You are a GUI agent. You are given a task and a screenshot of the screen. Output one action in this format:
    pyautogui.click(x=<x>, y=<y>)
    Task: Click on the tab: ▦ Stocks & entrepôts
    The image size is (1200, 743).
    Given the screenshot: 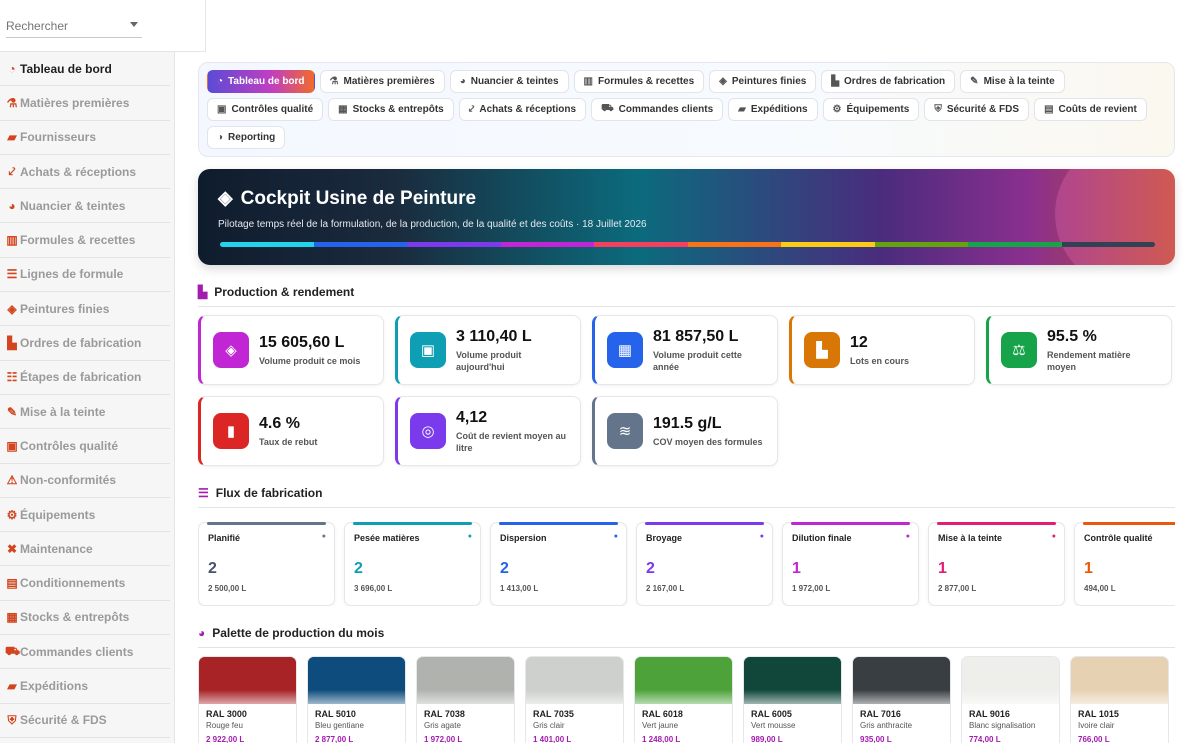 What is the action you would take?
    pyautogui.click(x=391, y=109)
    